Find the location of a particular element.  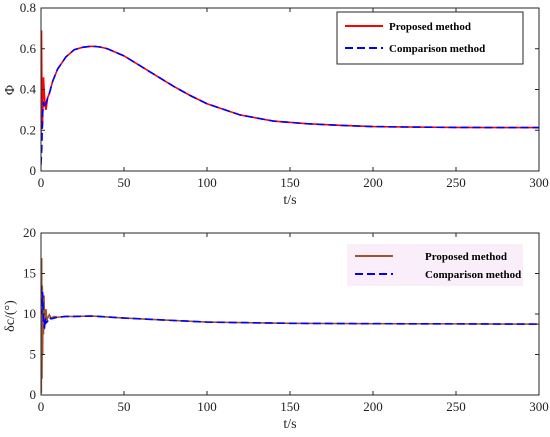

y-tick-label: 15 is located at coordinates (29, 273).